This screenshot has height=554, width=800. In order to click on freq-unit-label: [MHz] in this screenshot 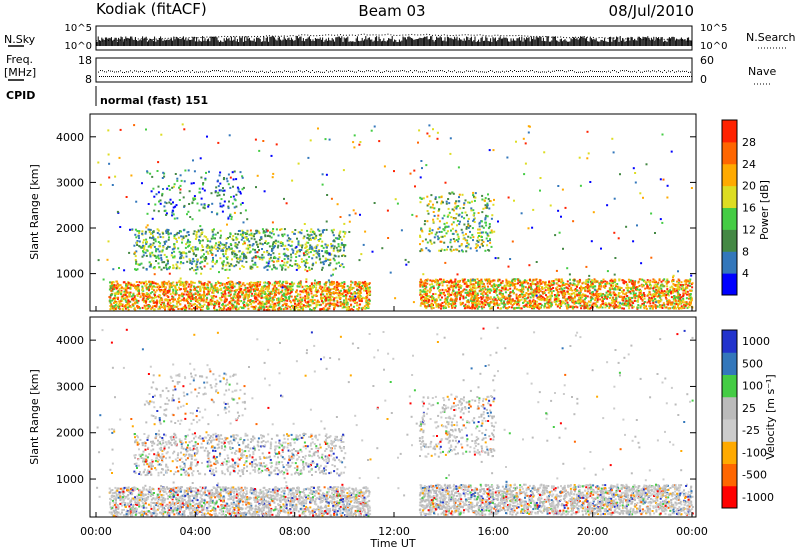, I will do `click(20, 72)`.